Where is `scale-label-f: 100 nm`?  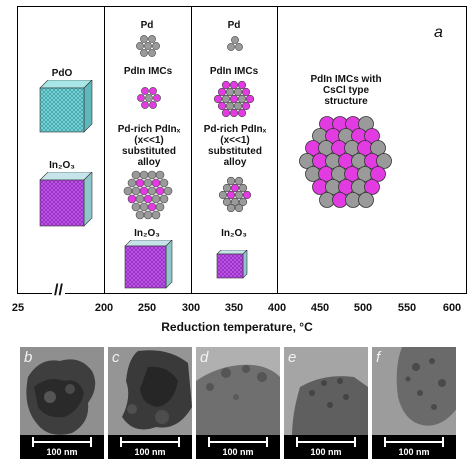 scale-label-f: 100 nm is located at coordinates (414, 452).